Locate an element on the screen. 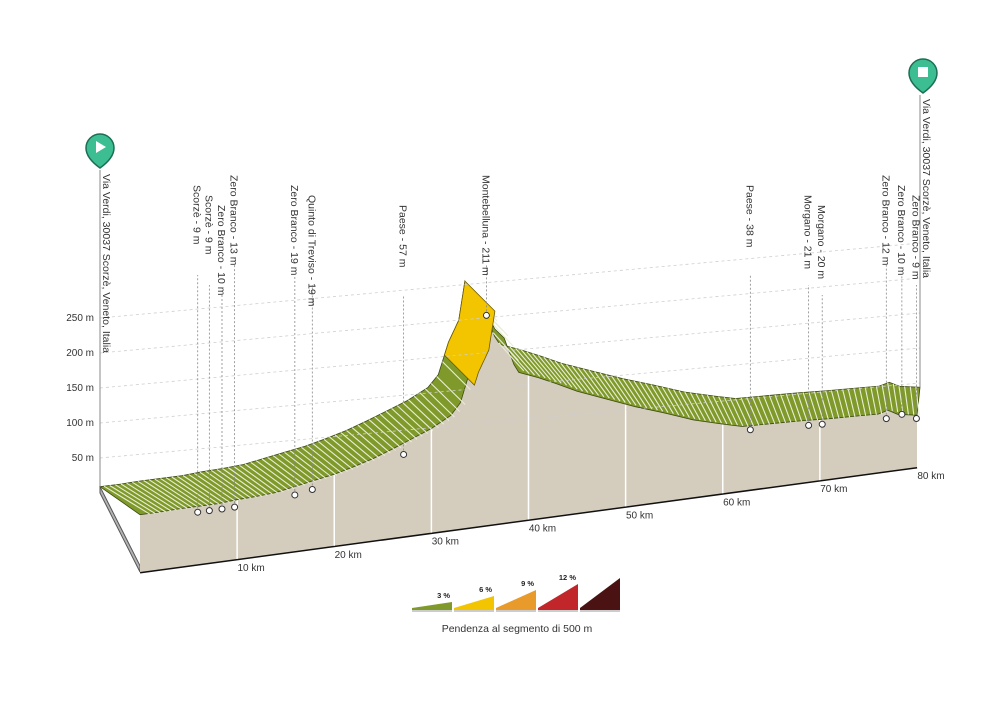 This screenshot has width=1000, height=712. waypoint: Zero Branco - 13 m is located at coordinates (234, 343).